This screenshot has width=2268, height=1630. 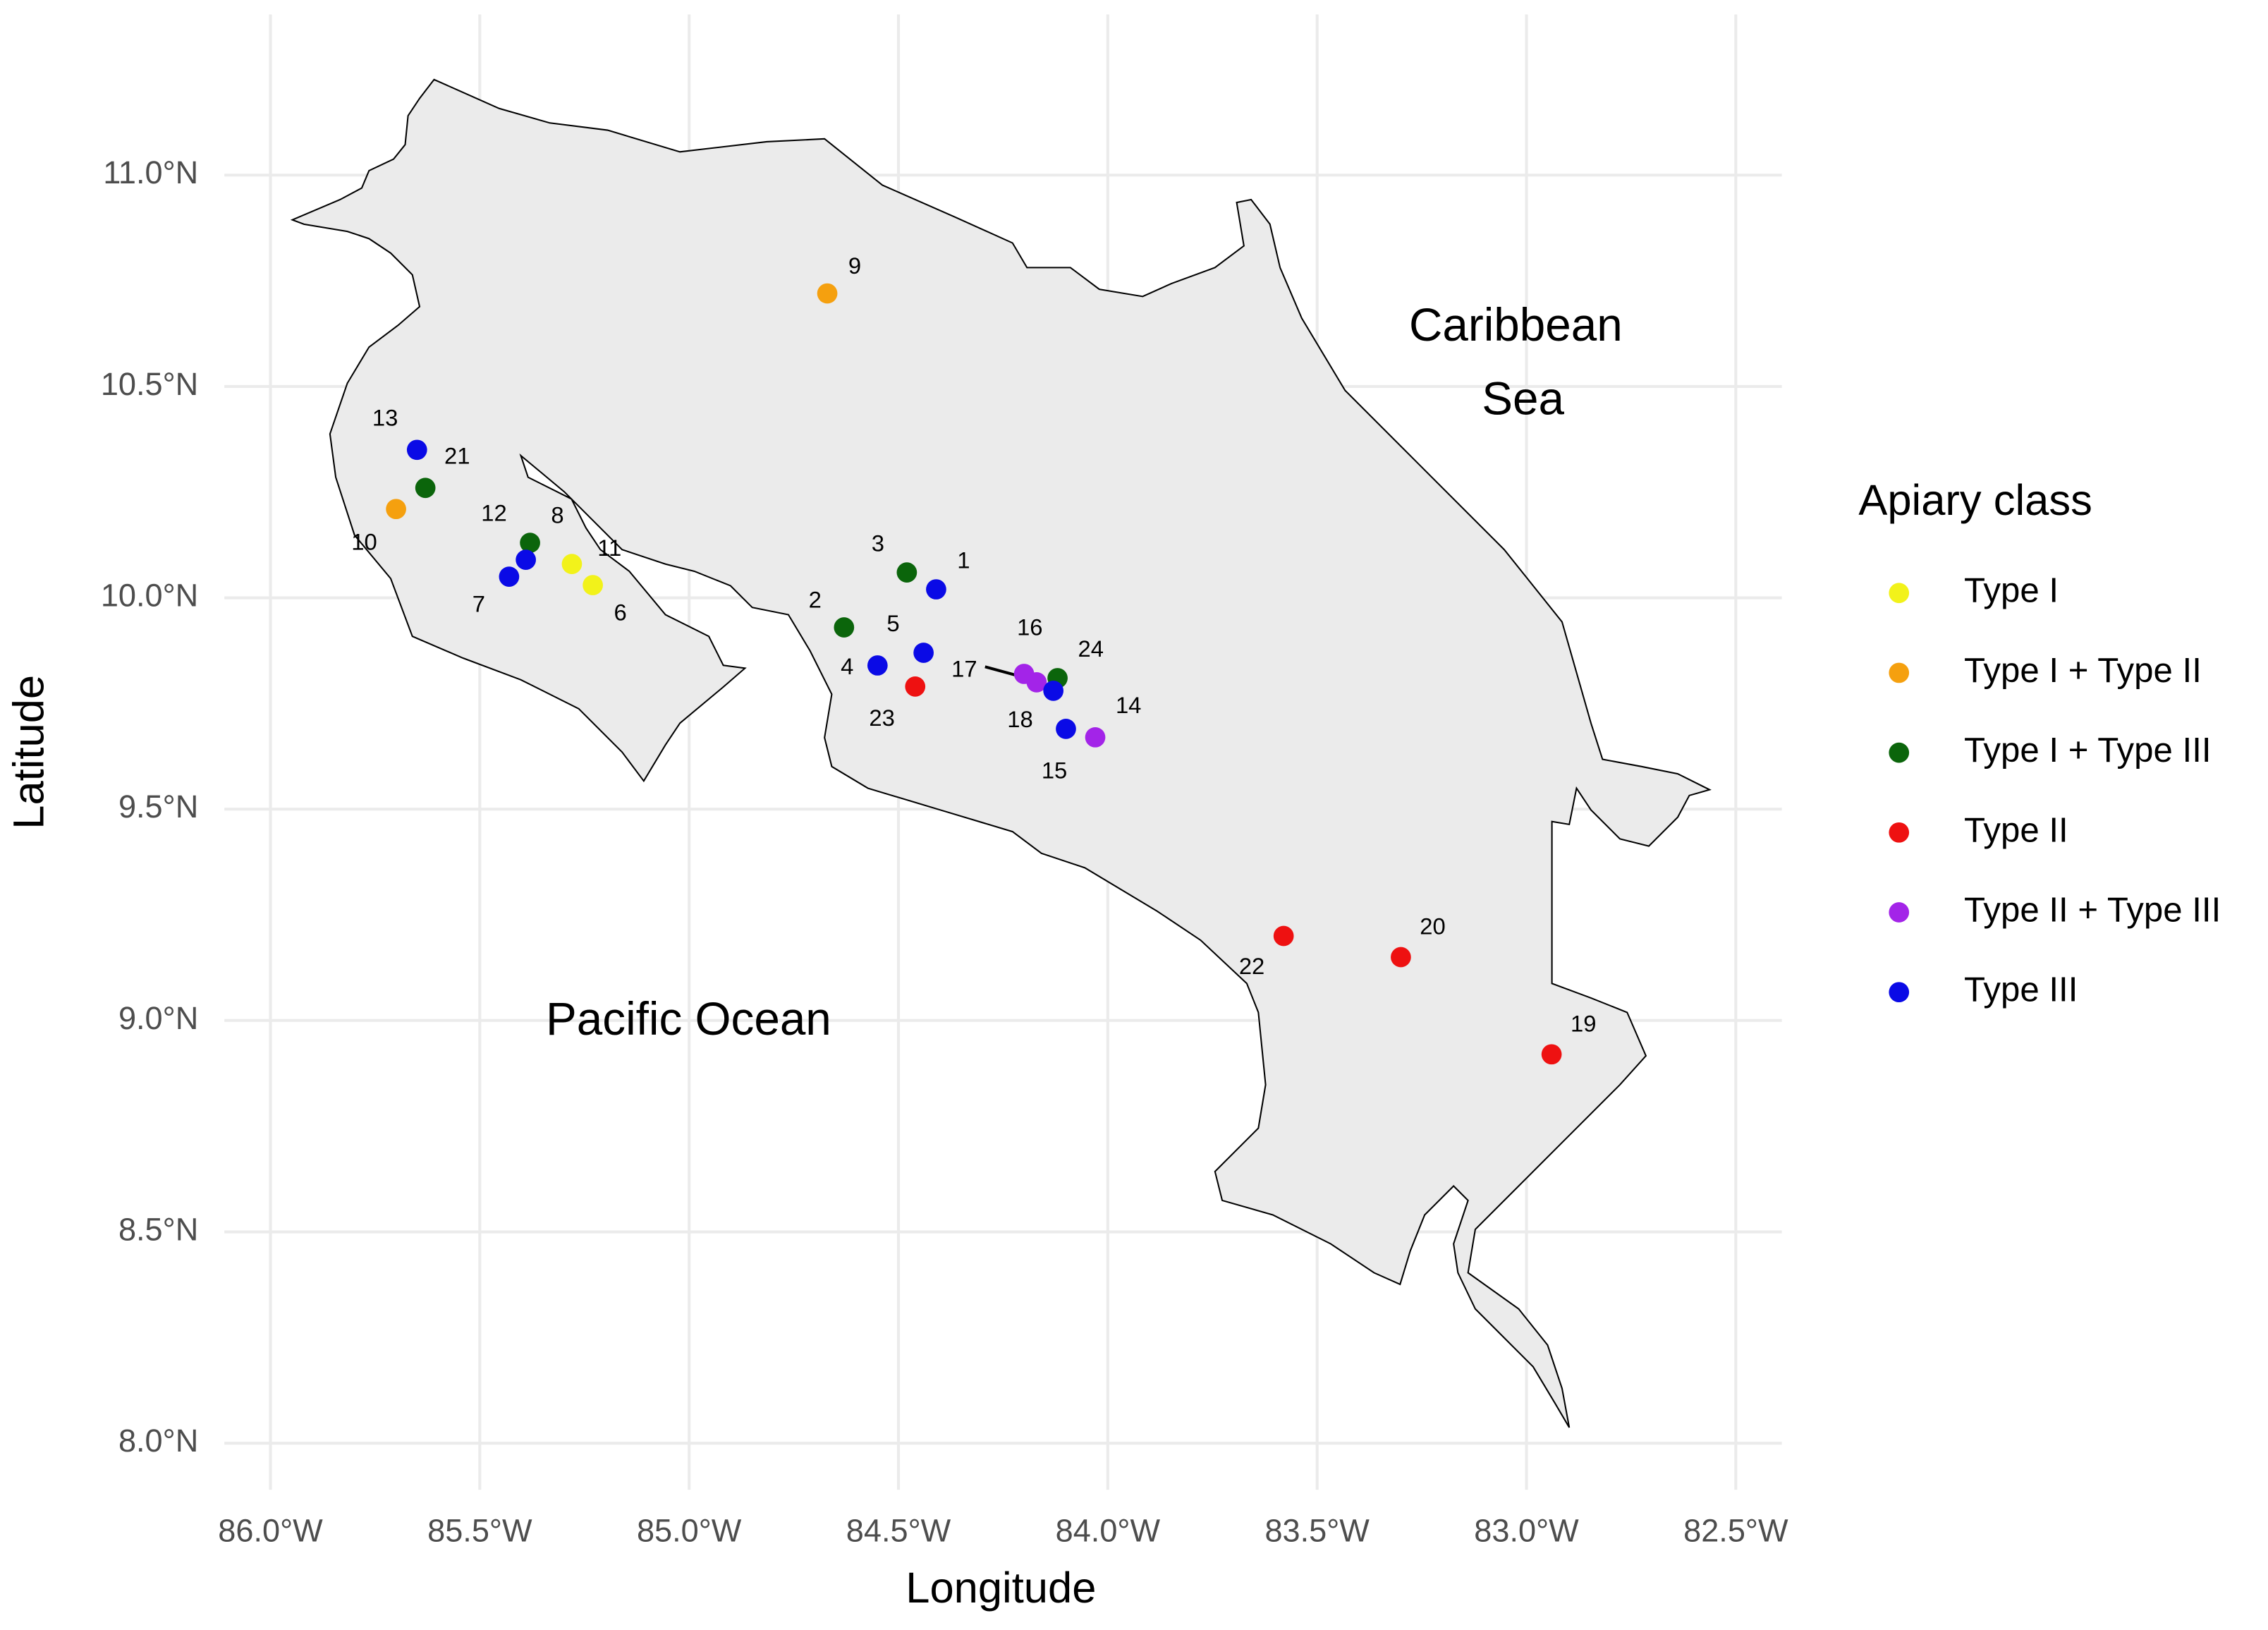 I want to click on legend-title: Apiary class, so click(x=1975, y=500).